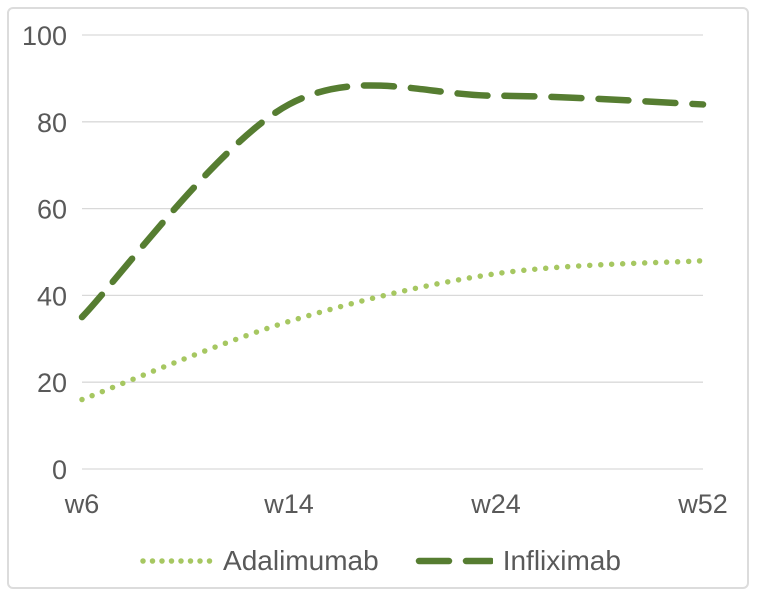  Describe the element at coordinates (52, 296) in the screenshot. I see `y-tick-label-40: 40` at that location.